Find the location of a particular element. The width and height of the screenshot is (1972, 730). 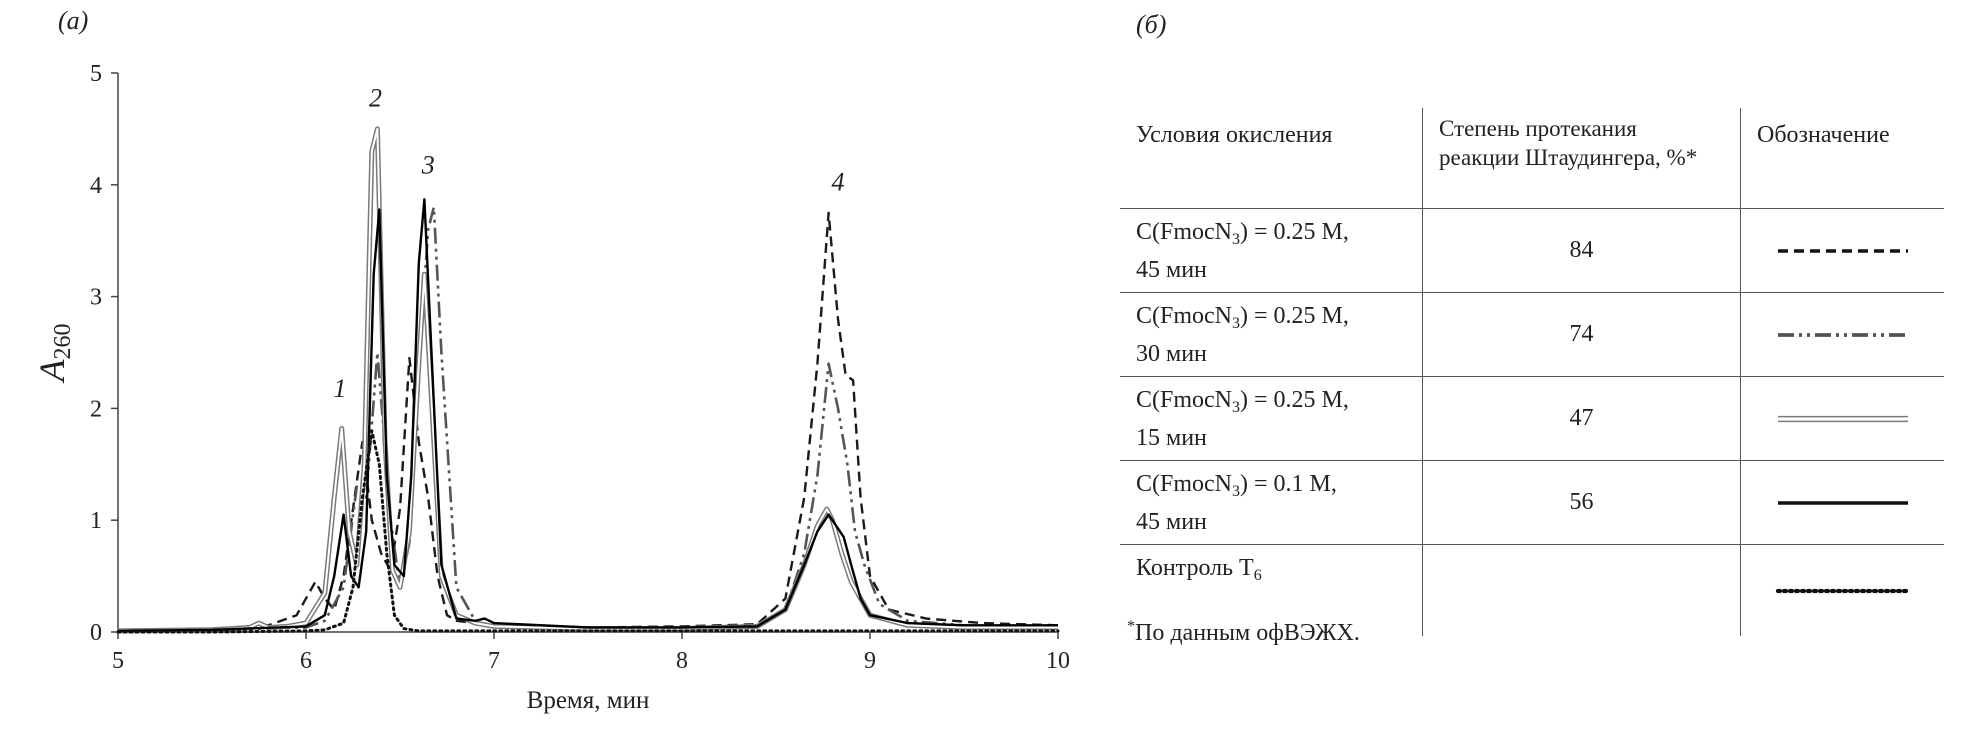

x-tick-label: 6 is located at coordinates (306, 661).